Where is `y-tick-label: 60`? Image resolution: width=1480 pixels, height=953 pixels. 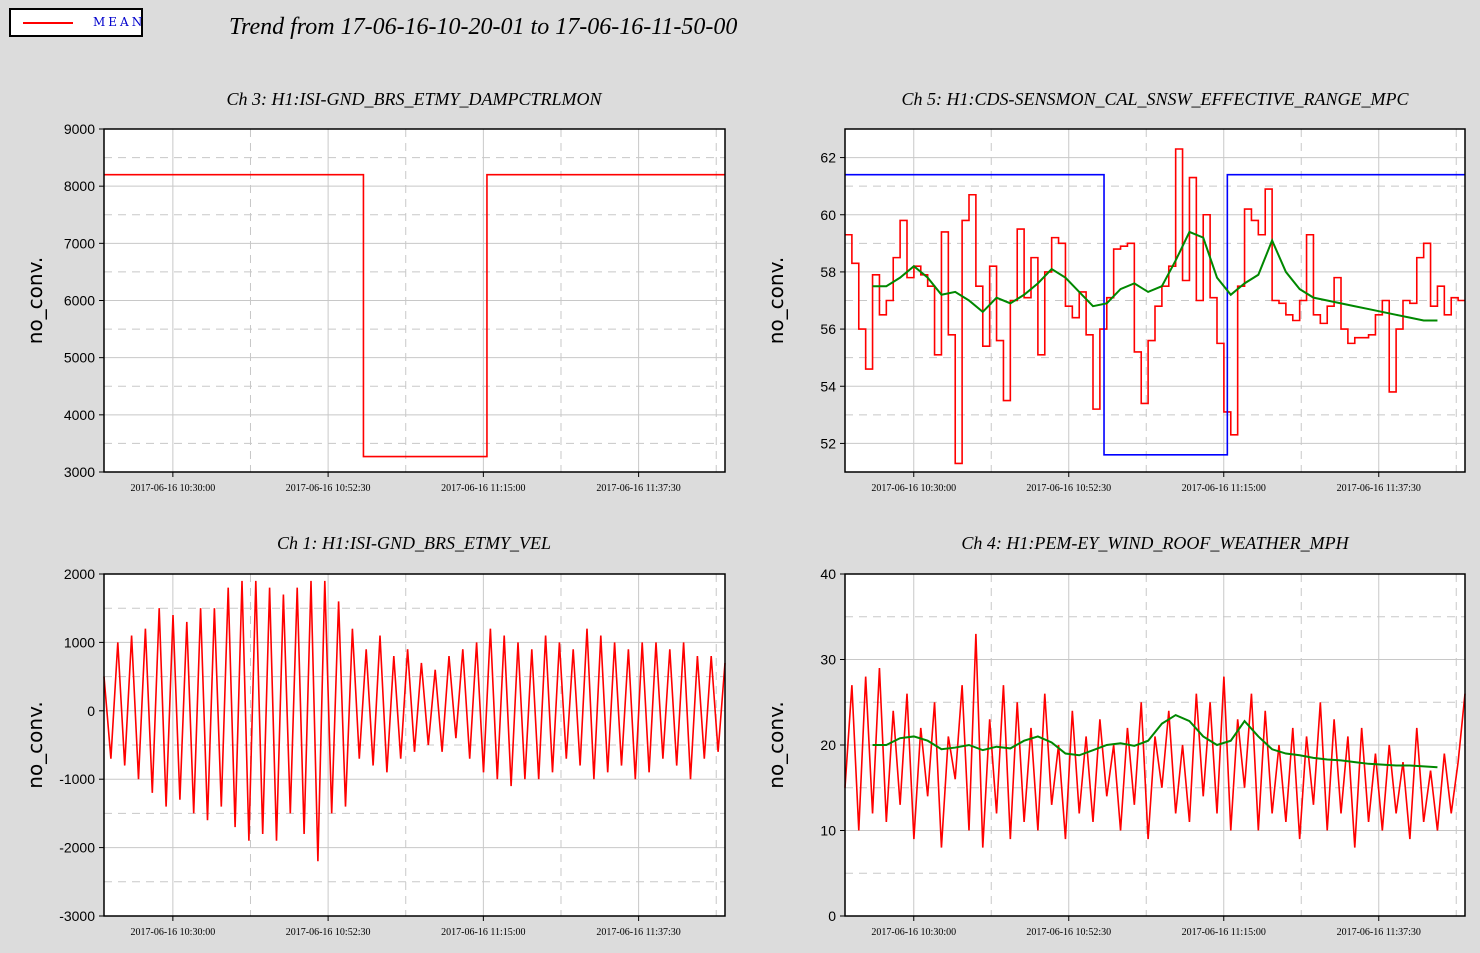 y-tick-label: 60 is located at coordinates (828, 215).